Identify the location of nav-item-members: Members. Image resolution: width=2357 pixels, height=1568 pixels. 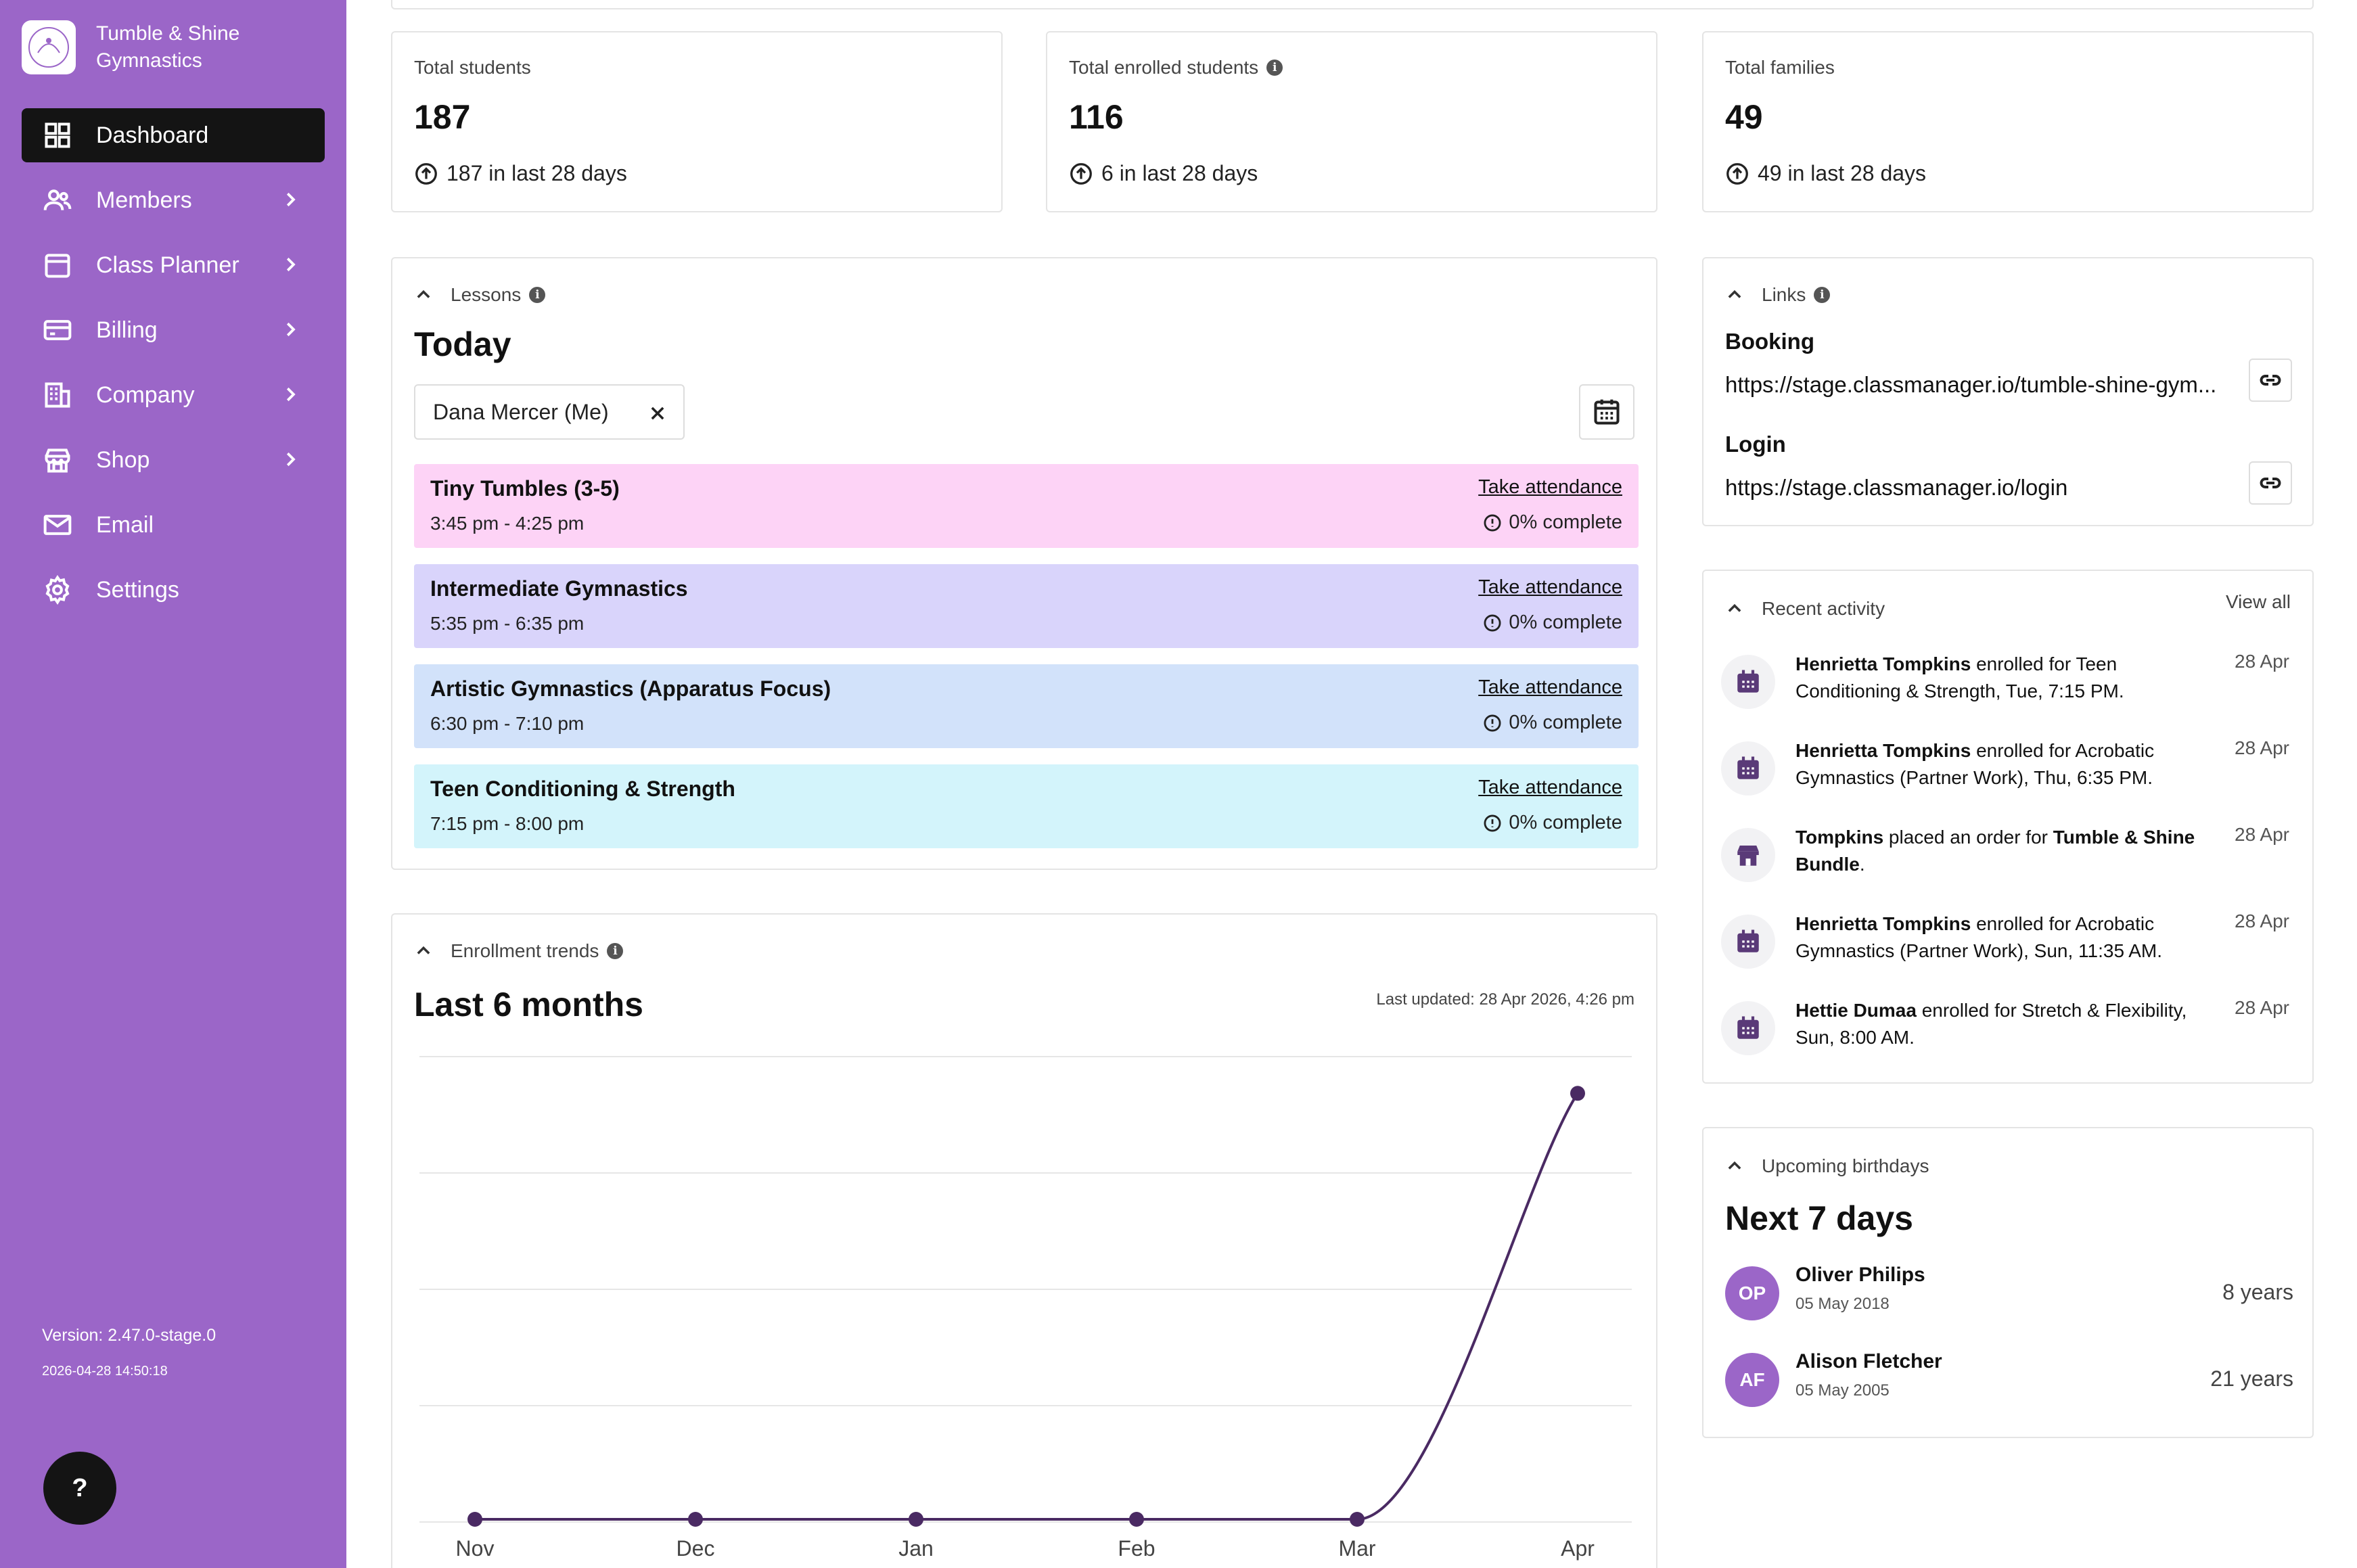
(173, 200).